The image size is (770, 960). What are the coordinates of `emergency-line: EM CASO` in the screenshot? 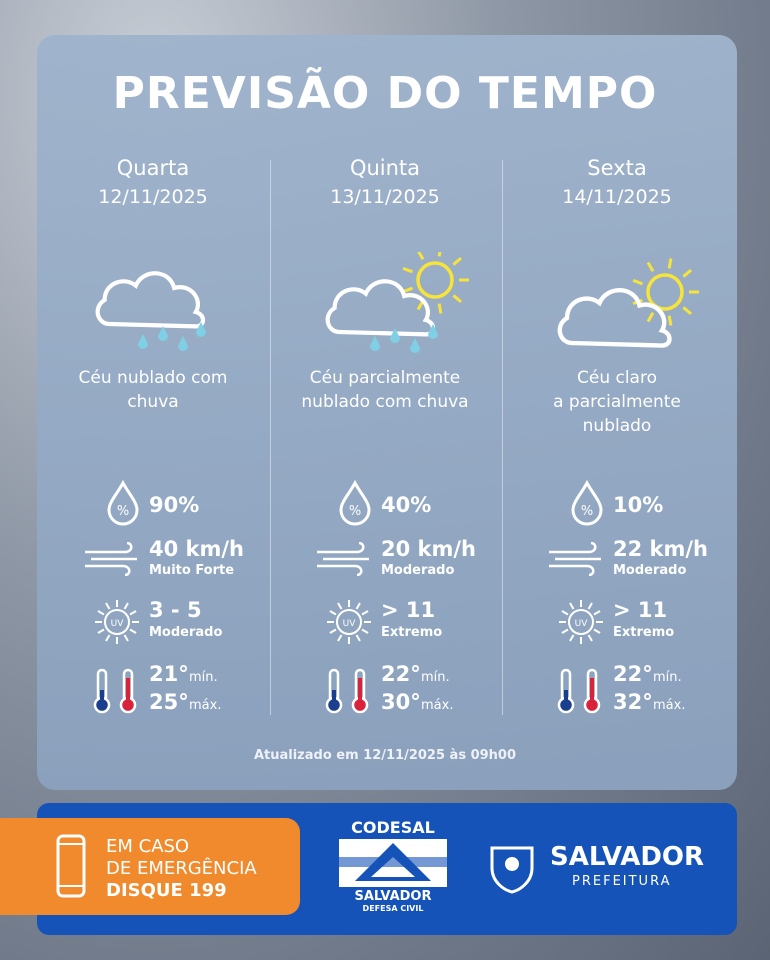 It's located at (148, 846).